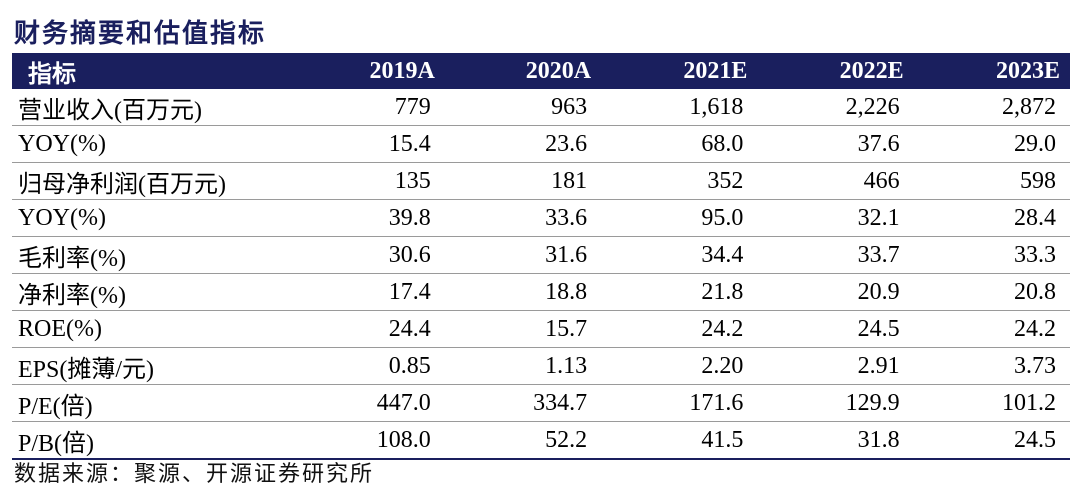 This screenshot has height=497, width=1080. I want to click on row-label-cell: 营业收入(百万元), so click(150, 107).